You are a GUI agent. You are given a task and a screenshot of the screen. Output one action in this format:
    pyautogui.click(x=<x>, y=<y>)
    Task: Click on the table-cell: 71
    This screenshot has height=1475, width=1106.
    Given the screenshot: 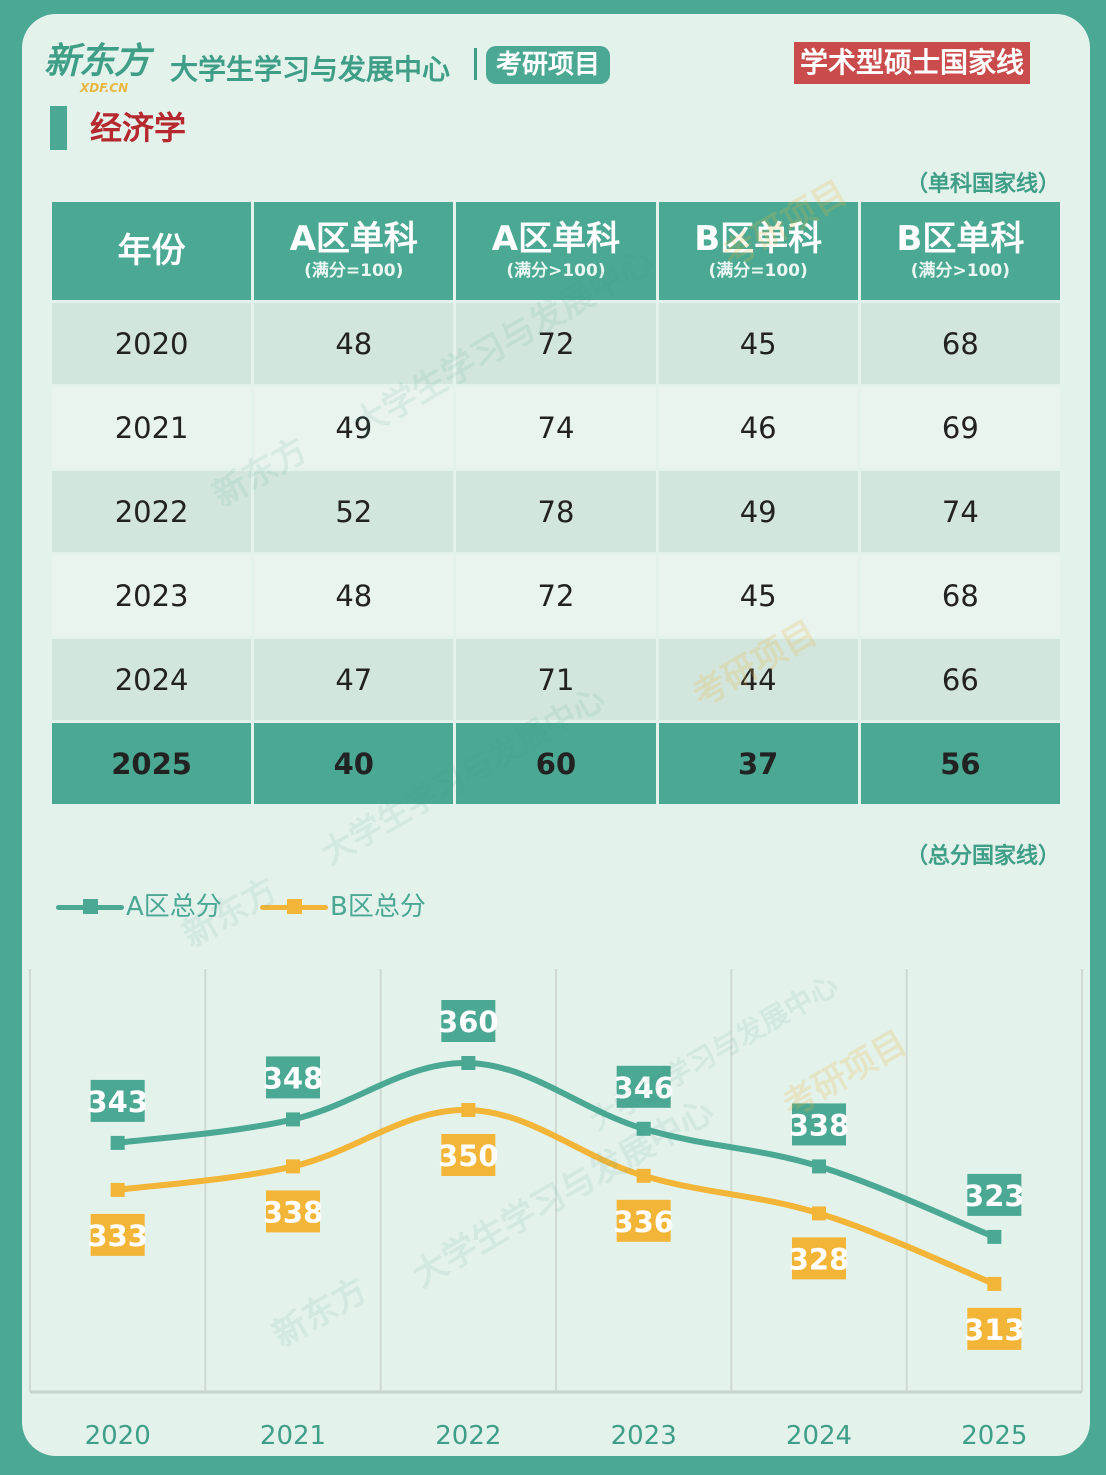 What is the action you would take?
    pyautogui.click(x=556, y=681)
    